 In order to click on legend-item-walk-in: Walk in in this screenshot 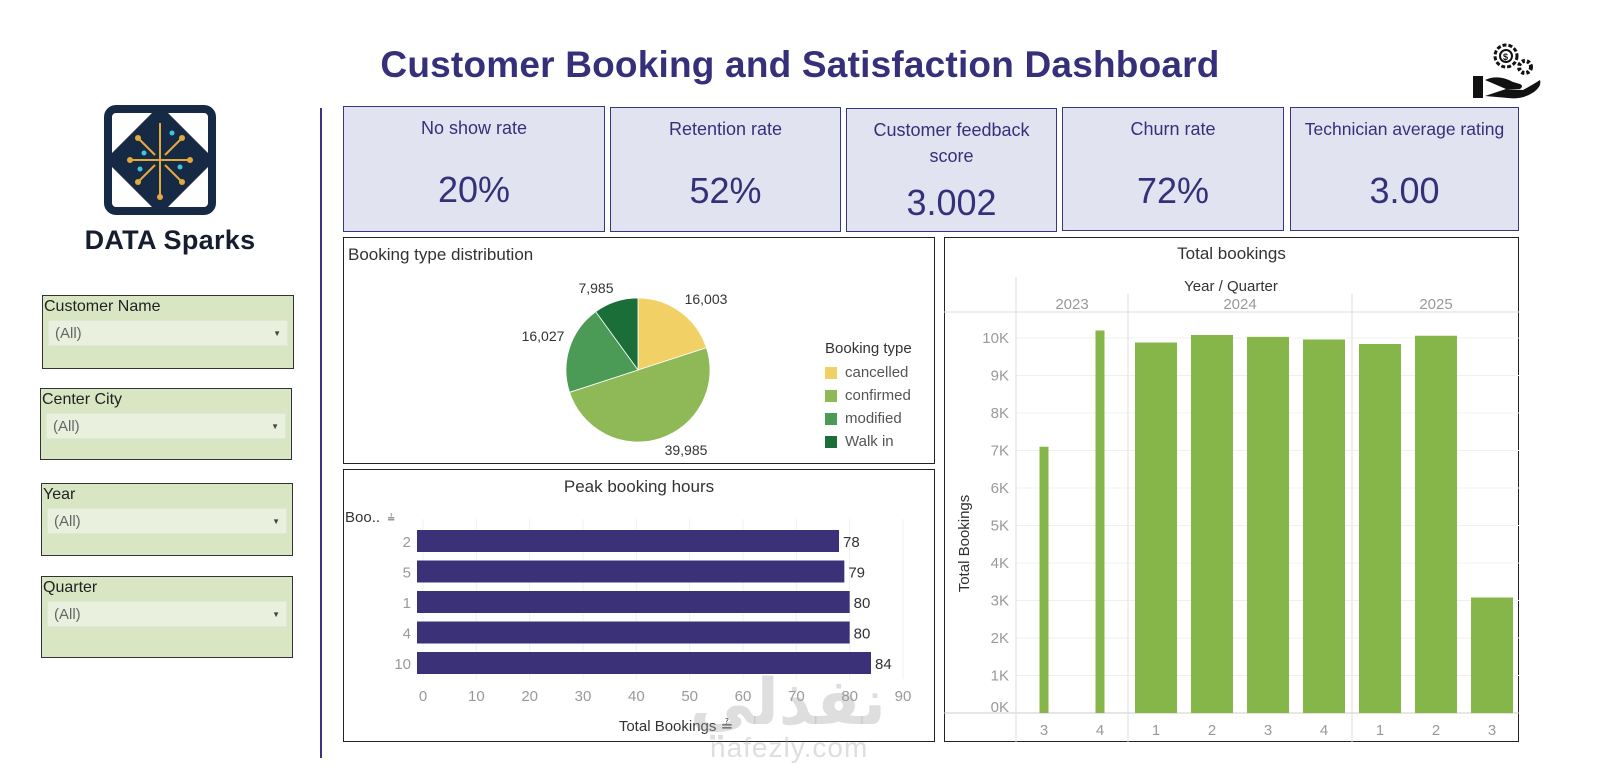, I will do `click(868, 441)`.